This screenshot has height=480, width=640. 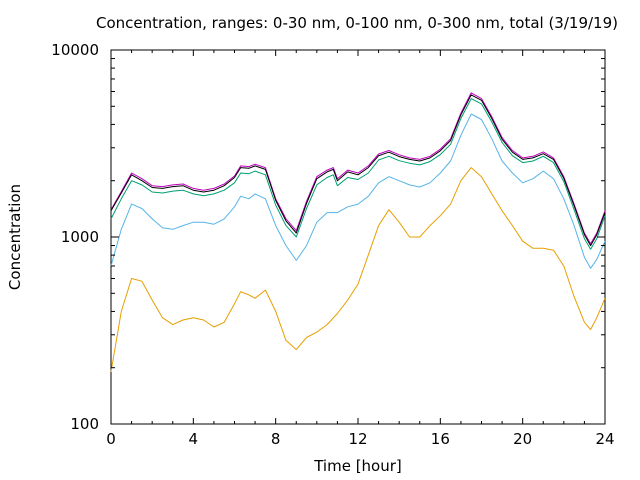 What do you see at coordinates (357, 439) in the screenshot?
I see `x-tick-label: 12` at bounding box center [357, 439].